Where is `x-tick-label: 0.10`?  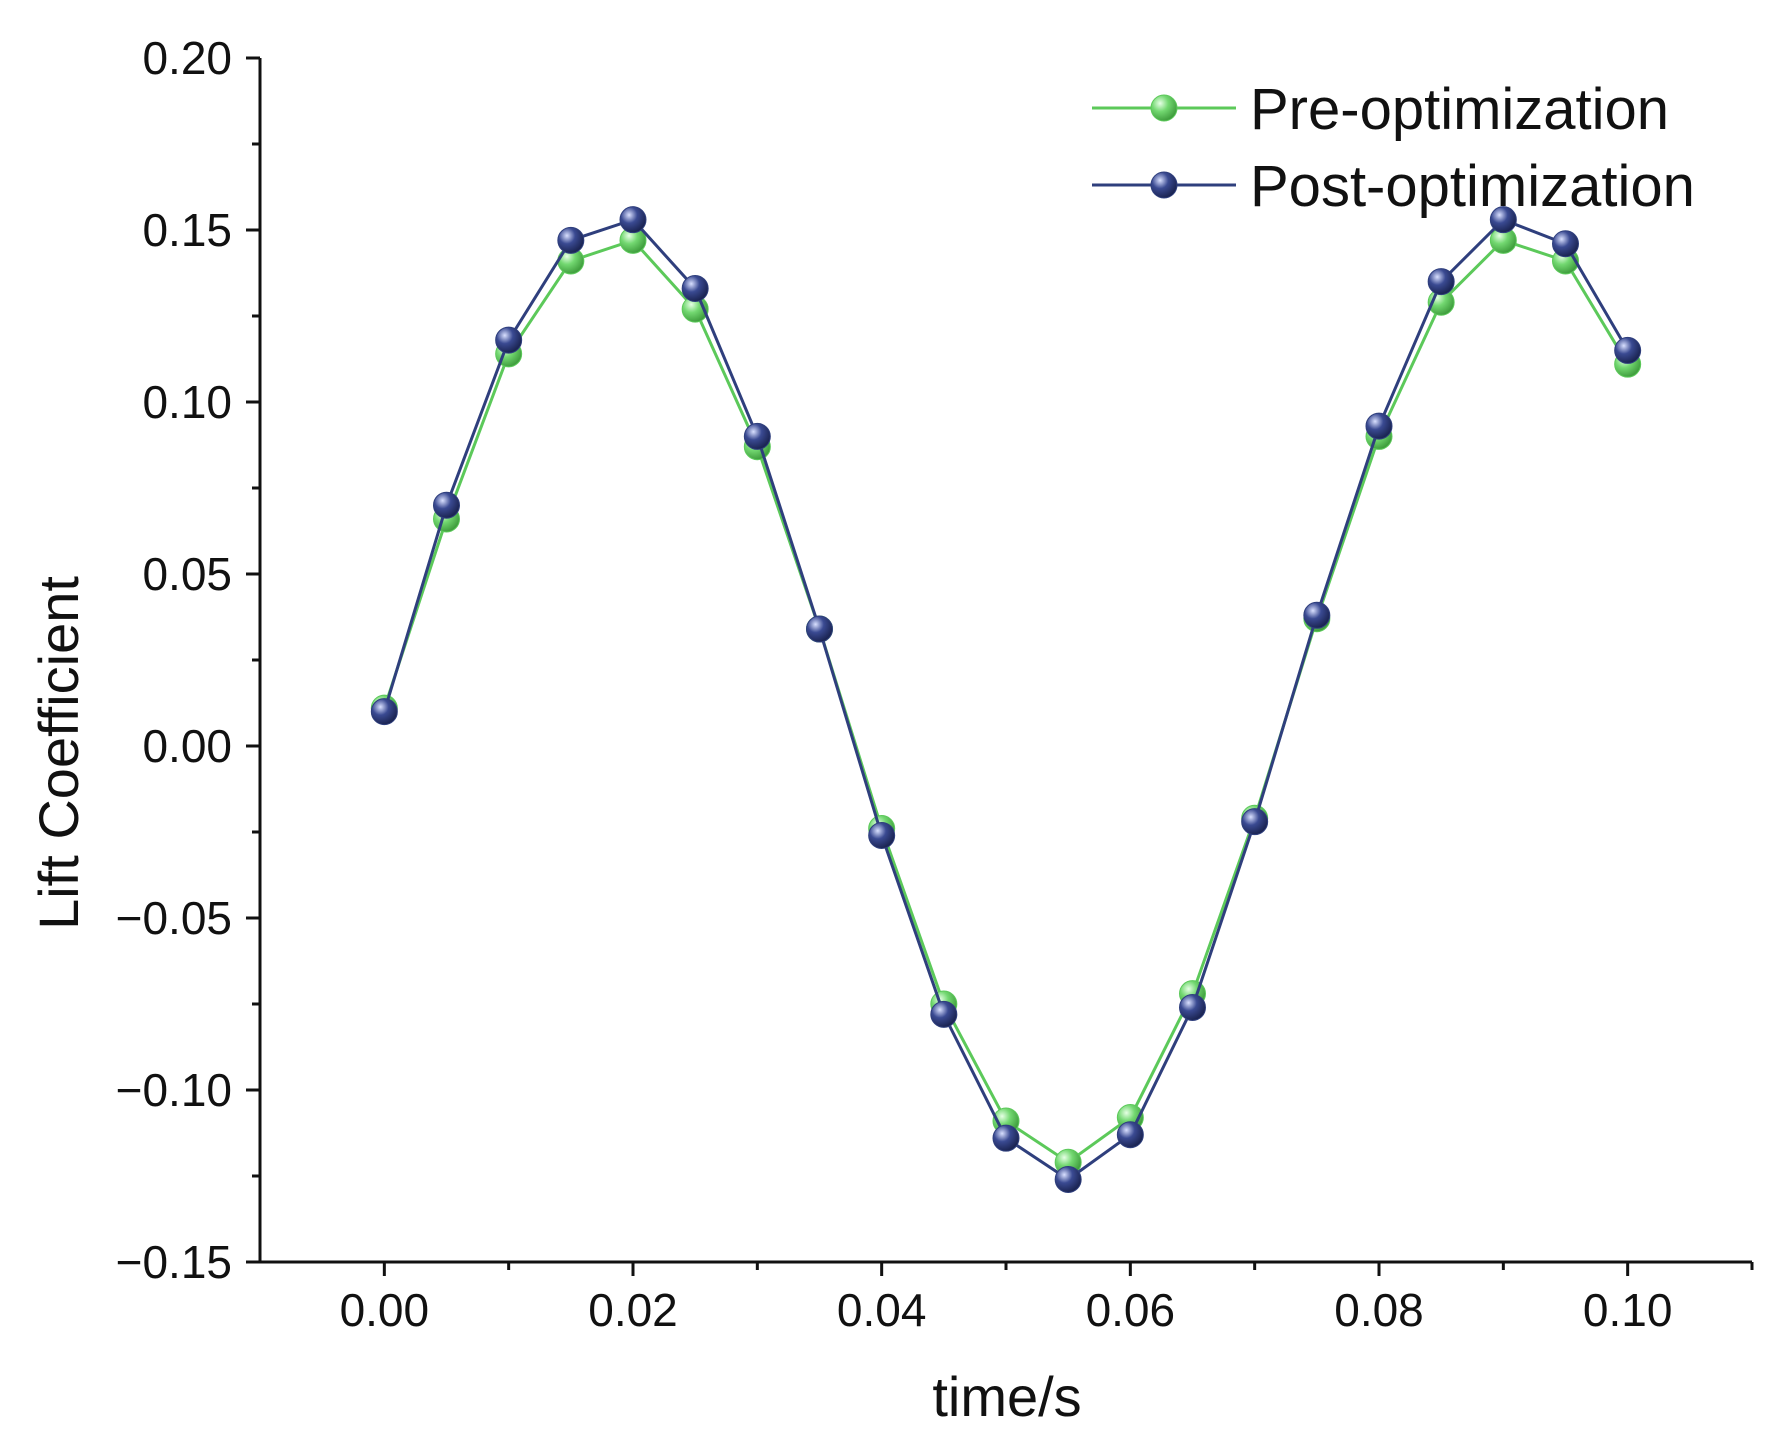
x-tick-label: 0.10 is located at coordinates (1628, 1310).